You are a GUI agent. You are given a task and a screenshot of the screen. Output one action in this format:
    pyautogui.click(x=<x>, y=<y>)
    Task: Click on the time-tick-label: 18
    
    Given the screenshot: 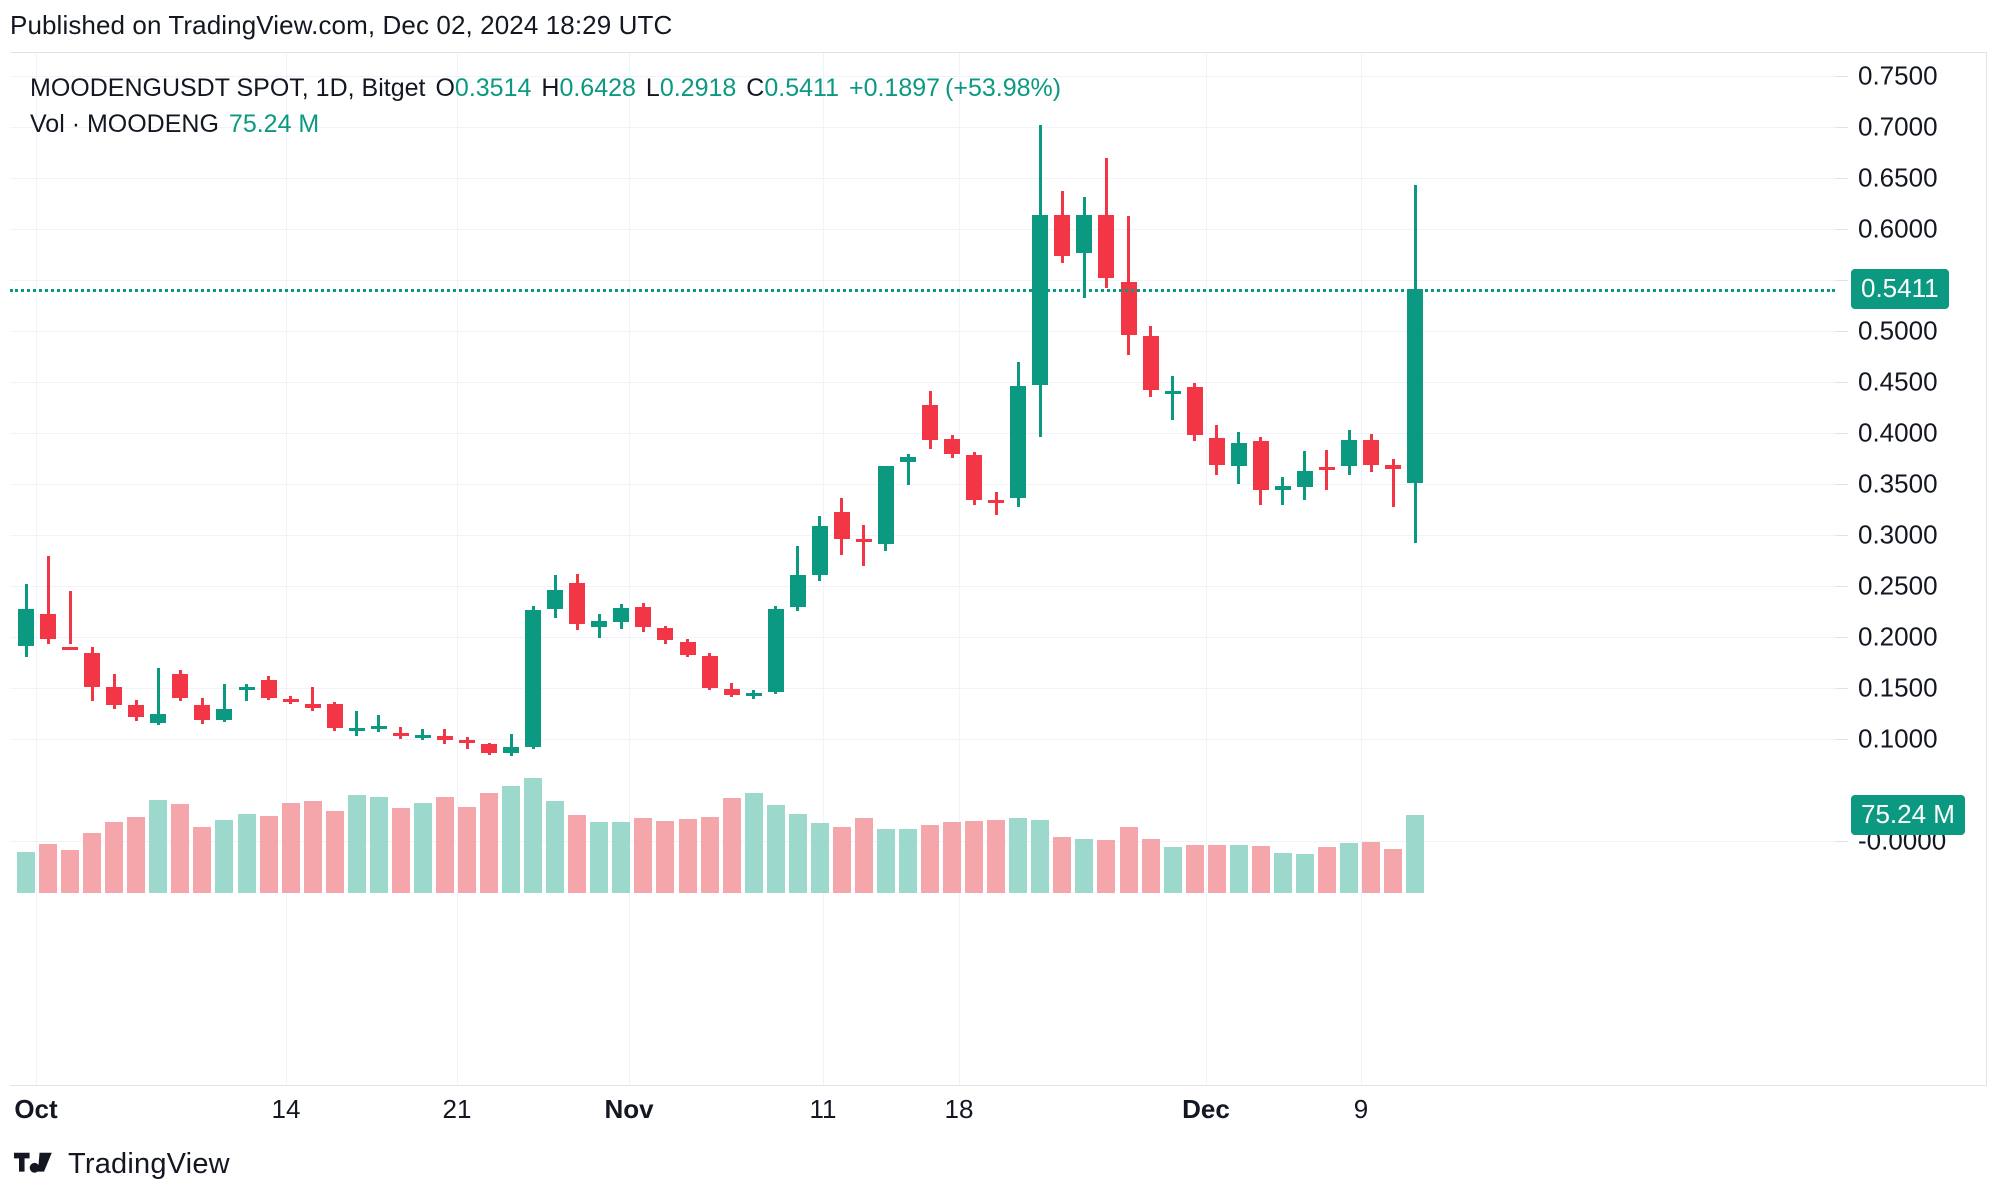 What is the action you would take?
    pyautogui.click(x=959, y=1109)
    